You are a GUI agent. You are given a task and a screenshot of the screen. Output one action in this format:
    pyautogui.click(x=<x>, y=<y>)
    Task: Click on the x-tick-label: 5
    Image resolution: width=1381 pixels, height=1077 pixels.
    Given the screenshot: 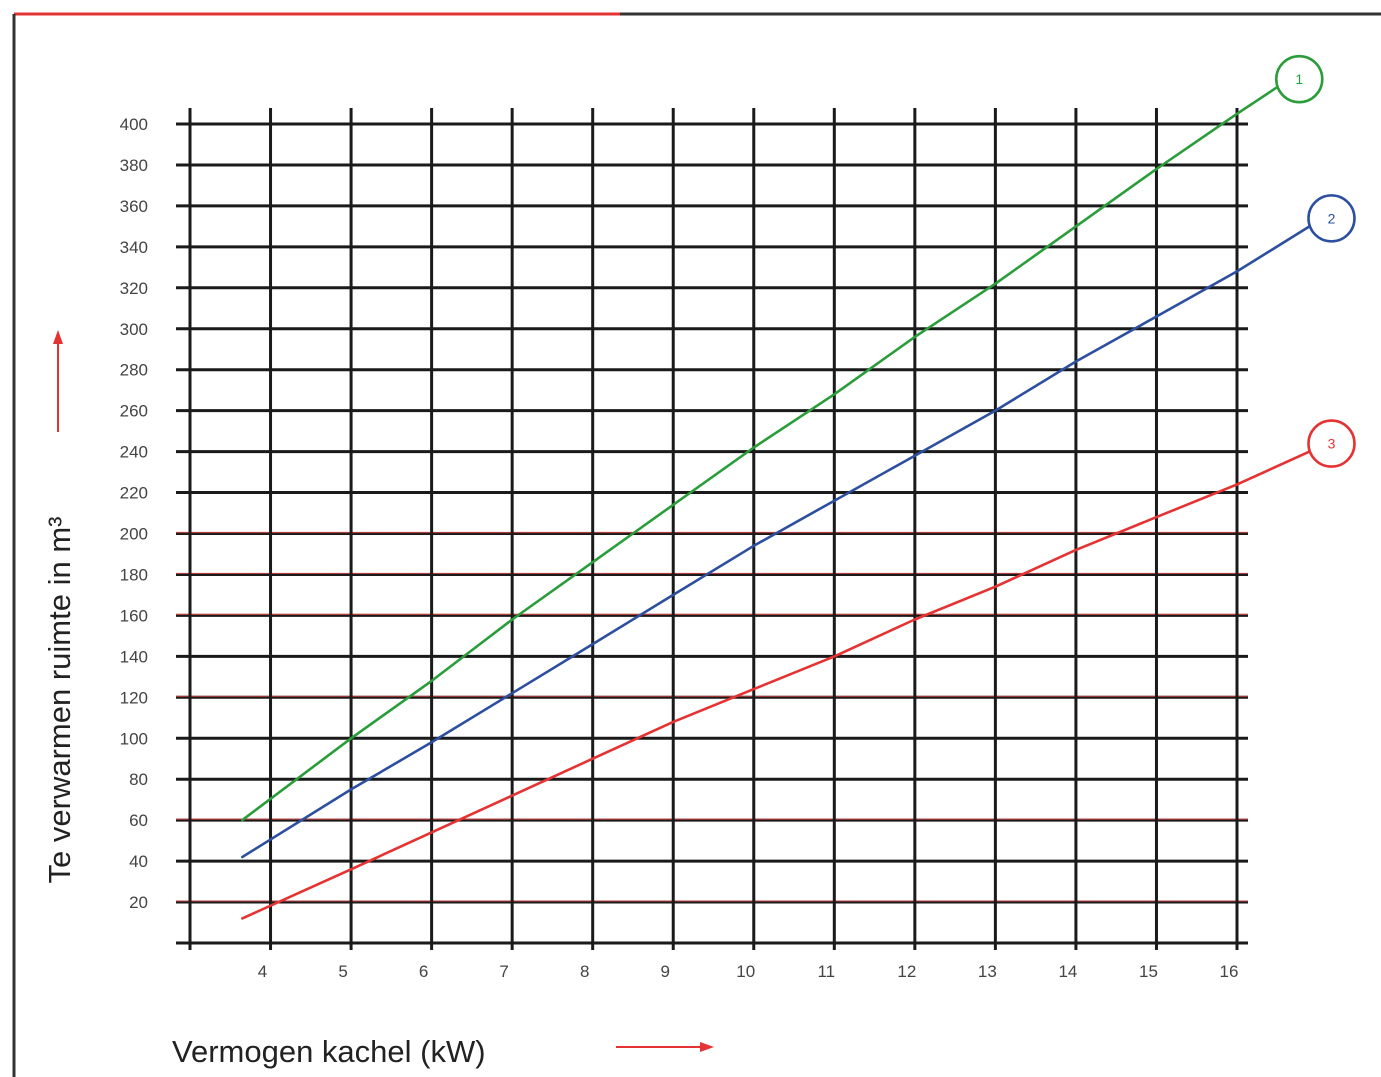 What is the action you would take?
    pyautogui.click(x=342, y=971)
    